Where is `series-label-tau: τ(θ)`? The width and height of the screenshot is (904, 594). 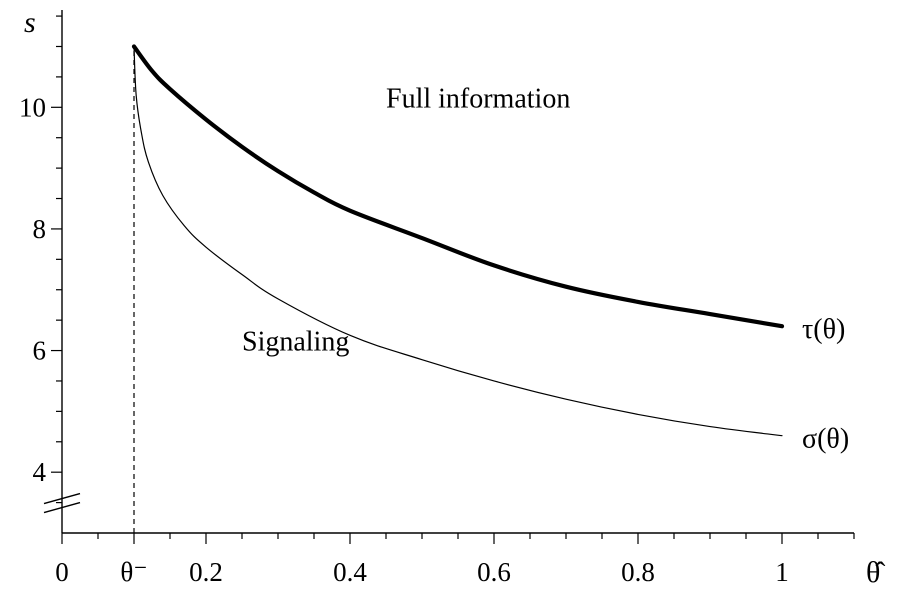 series-label-tau: τ(θ) is located at coordinates (823, 329).